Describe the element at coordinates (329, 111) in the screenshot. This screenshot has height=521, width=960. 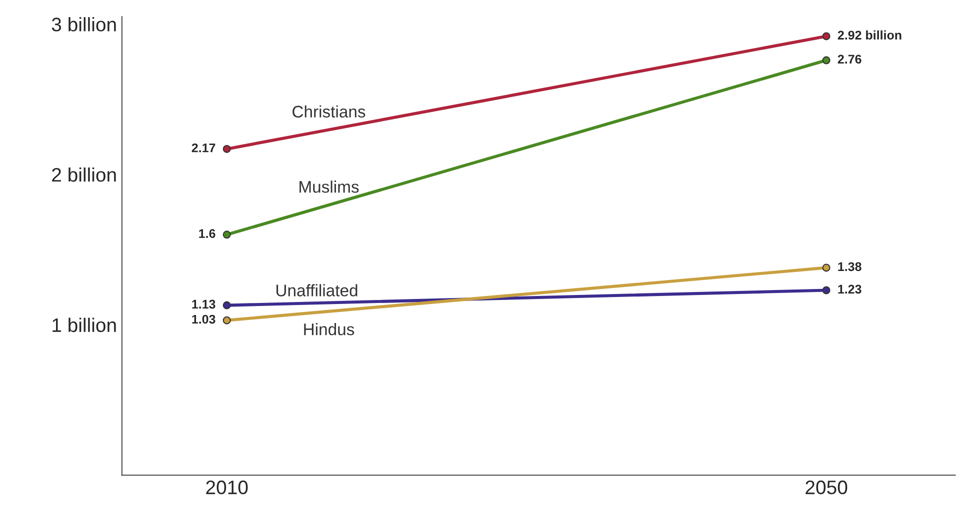
I see `series-label: Christians` at that location.